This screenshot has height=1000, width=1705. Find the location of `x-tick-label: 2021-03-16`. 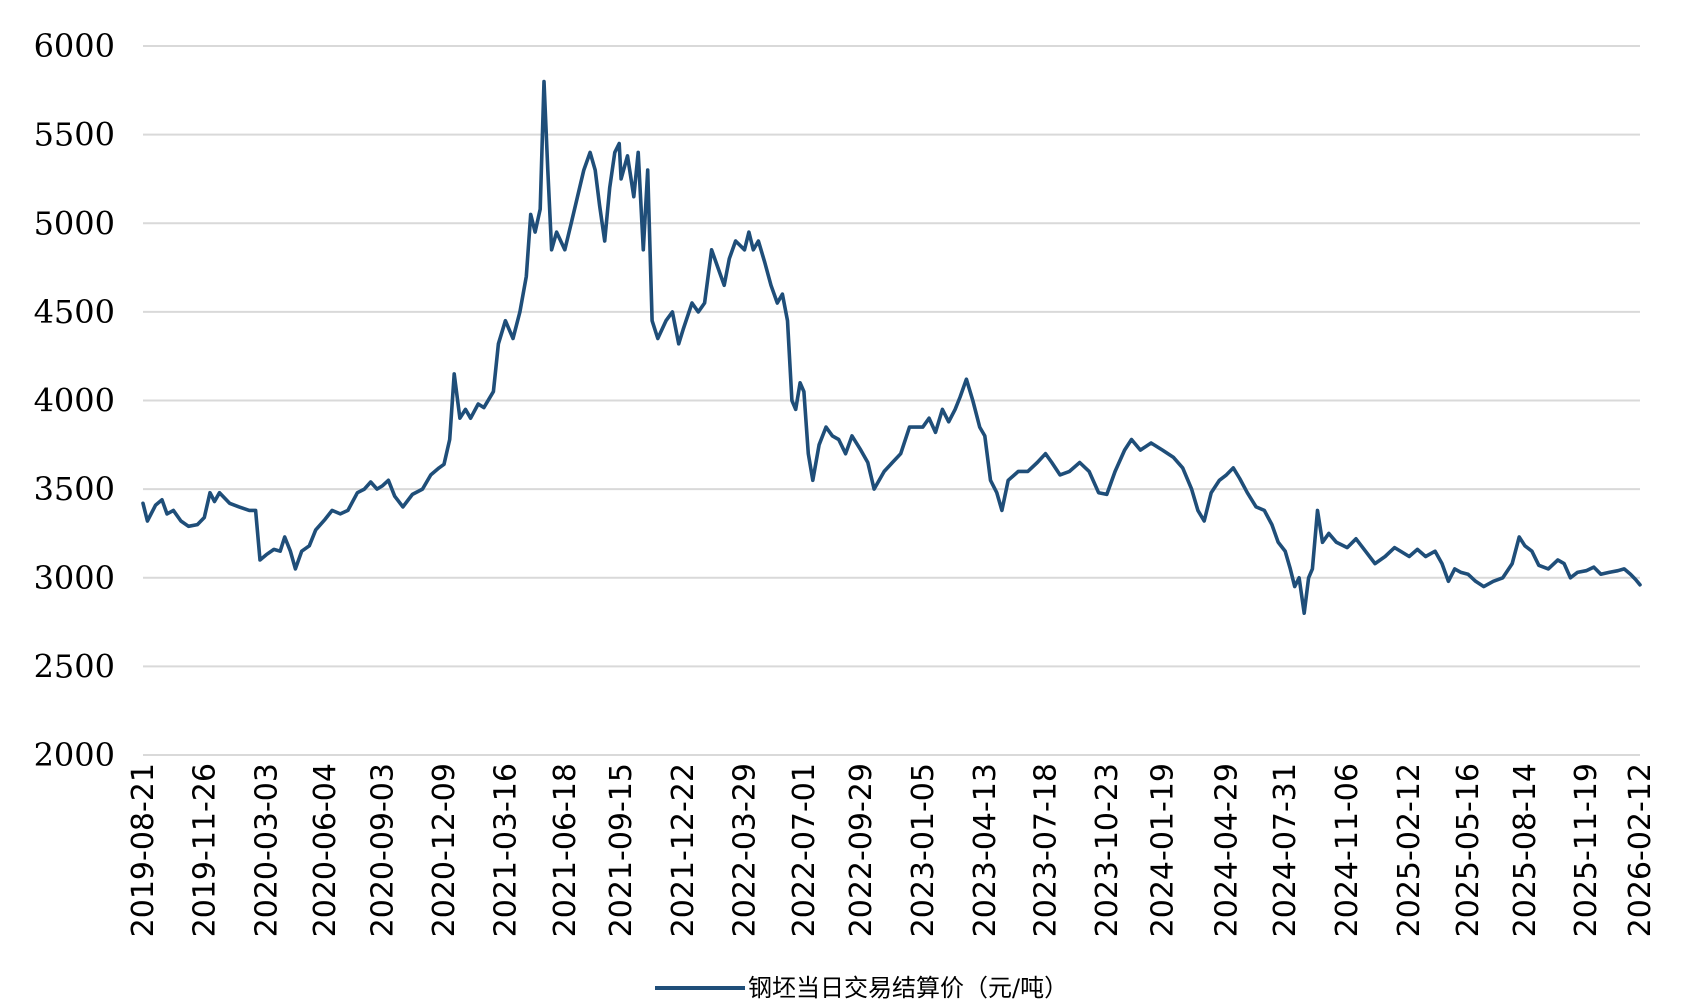

x-tick-label: 2021-03-16 is located at coordinates (505, 850).